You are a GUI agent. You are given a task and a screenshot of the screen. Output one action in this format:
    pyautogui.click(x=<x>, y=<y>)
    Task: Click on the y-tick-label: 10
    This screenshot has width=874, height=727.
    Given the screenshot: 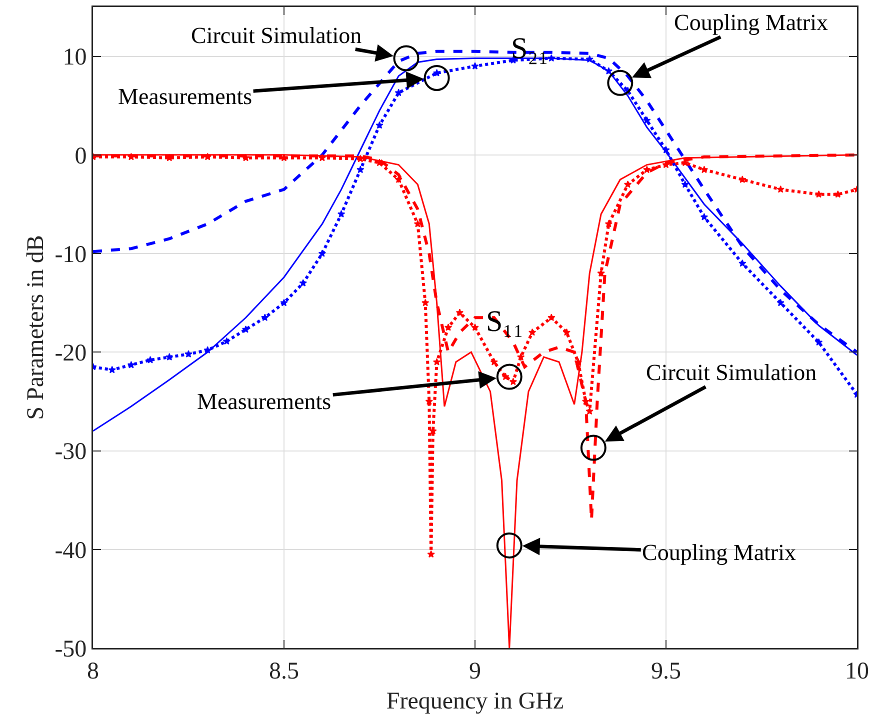 What is the action you would take?
    pyautogui.click(x=74, y=57)
    